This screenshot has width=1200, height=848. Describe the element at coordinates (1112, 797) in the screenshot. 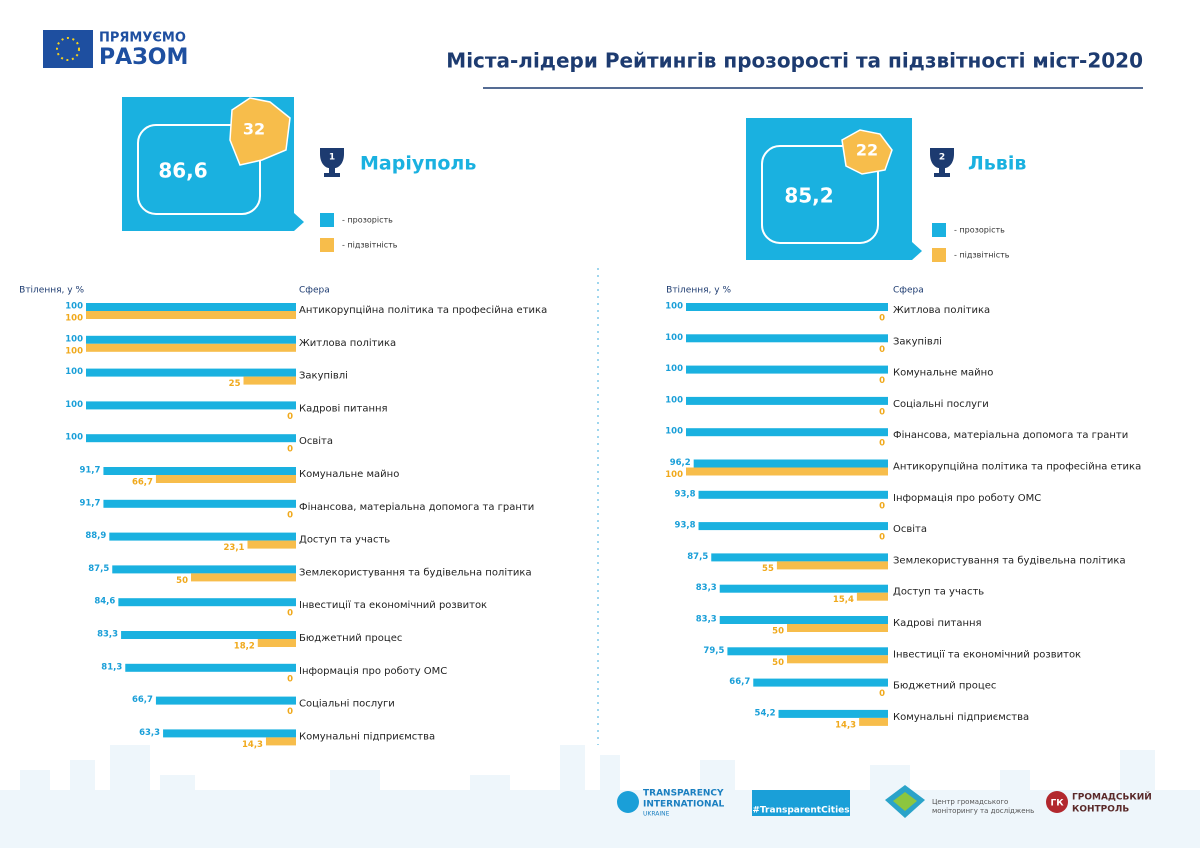

I see `gk-text: ГРОМАДСЬКИЙ` at that location.